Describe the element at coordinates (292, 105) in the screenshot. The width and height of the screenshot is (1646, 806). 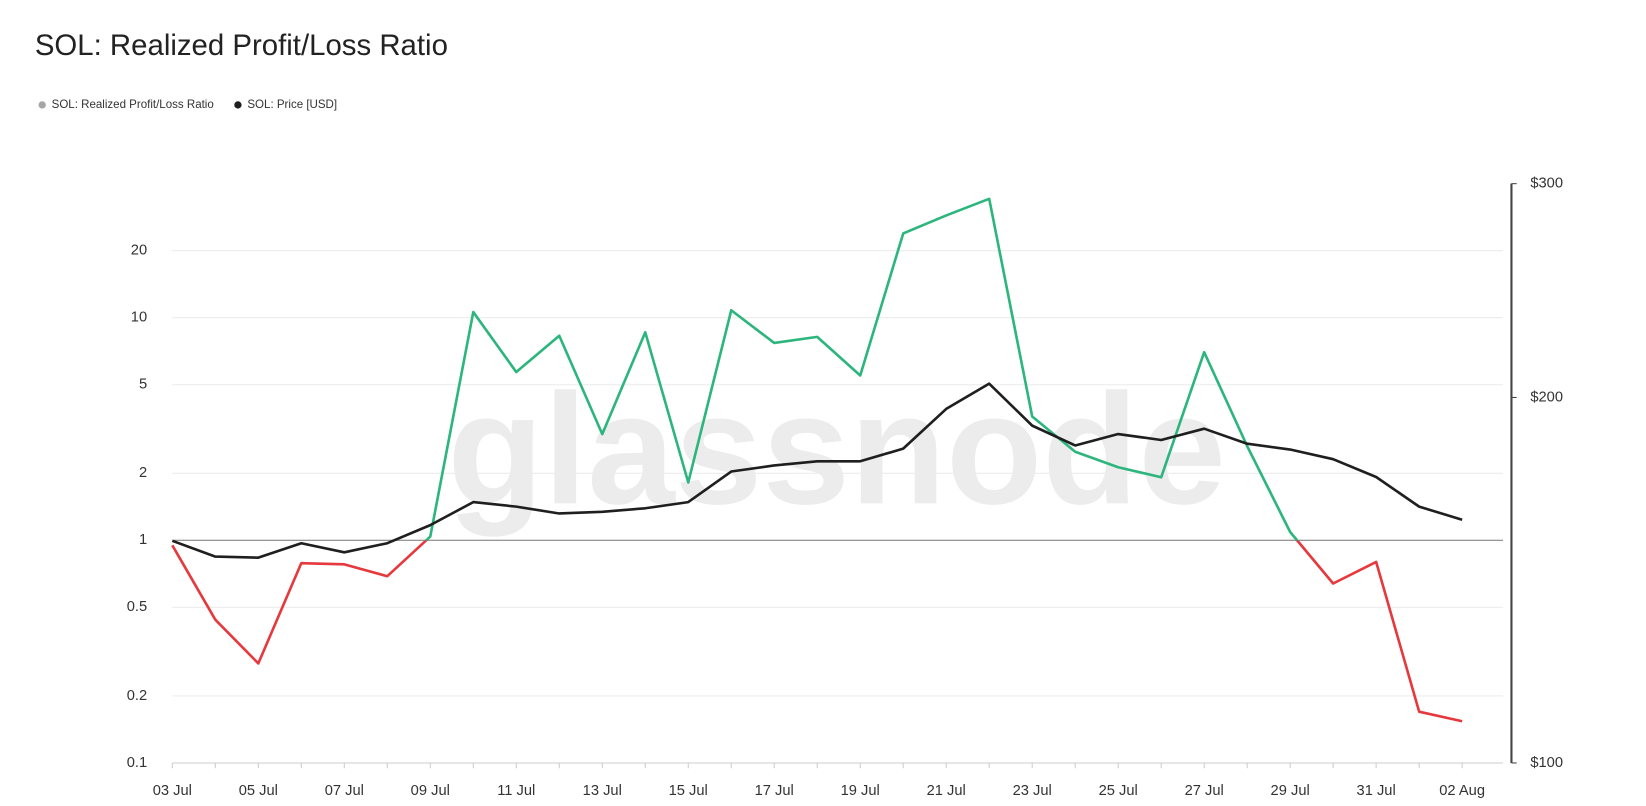
I see `legend-label: SOL: Price [USD]` at that location.